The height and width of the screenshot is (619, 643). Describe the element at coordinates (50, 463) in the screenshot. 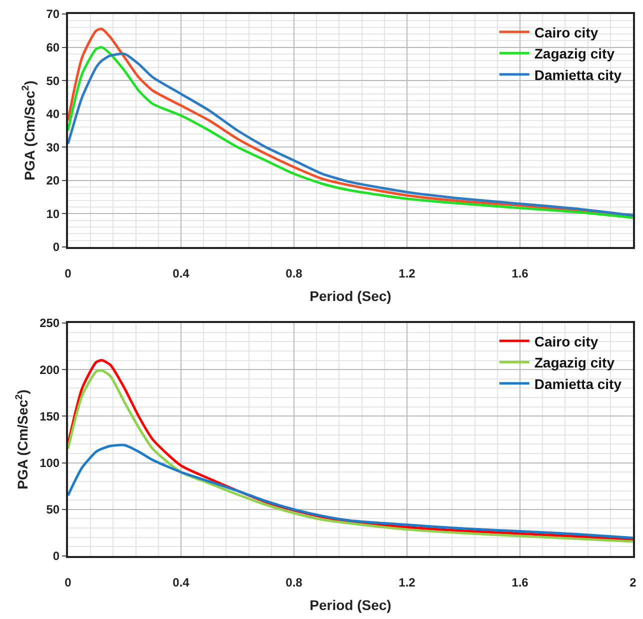

I see `y-tick-label: 100` at that location.